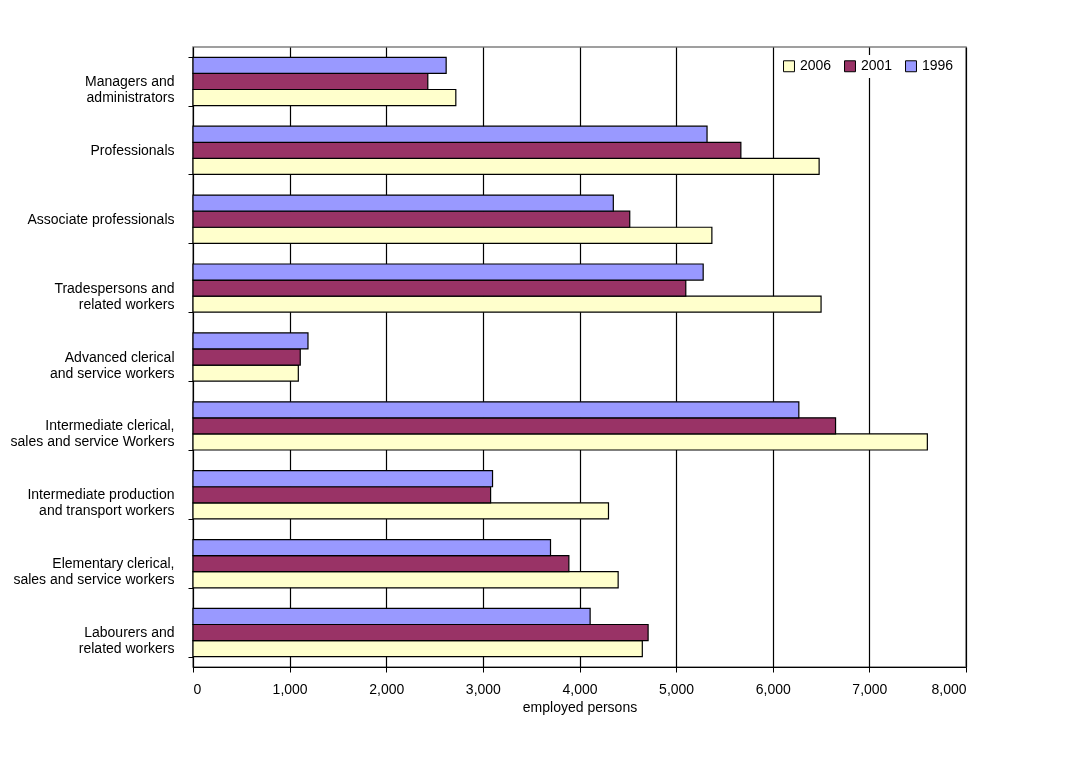 This screenshot has height=774, width=1084. Describe the element at coordinates (114, 295) in the screenshot. I see `y-tick-label: Tradespersons and related workers` at that location.